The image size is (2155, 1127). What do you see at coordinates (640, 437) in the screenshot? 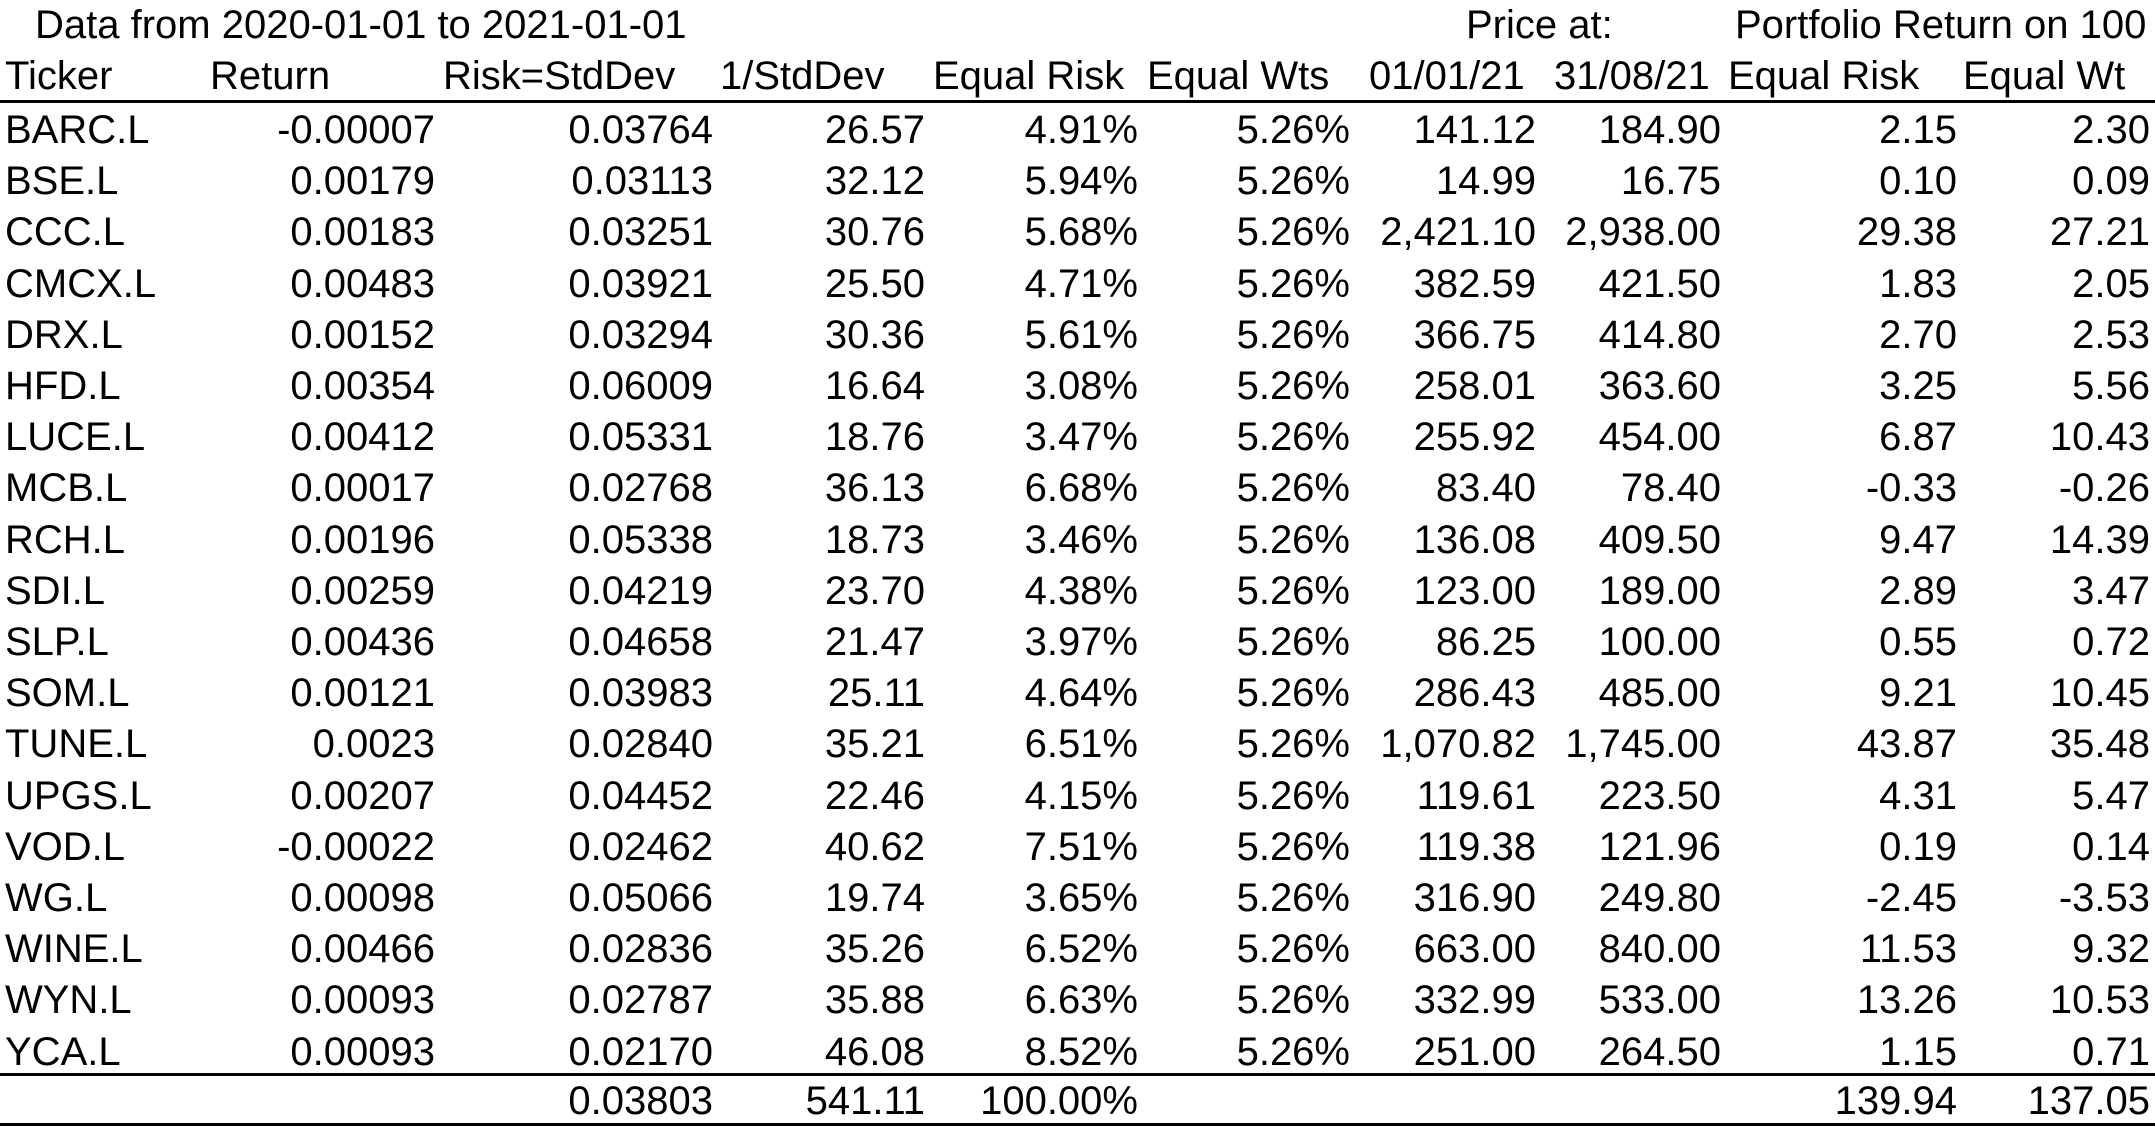
I see `cell-risk-stddev: 0.05331` at bounding box center [640, 437].